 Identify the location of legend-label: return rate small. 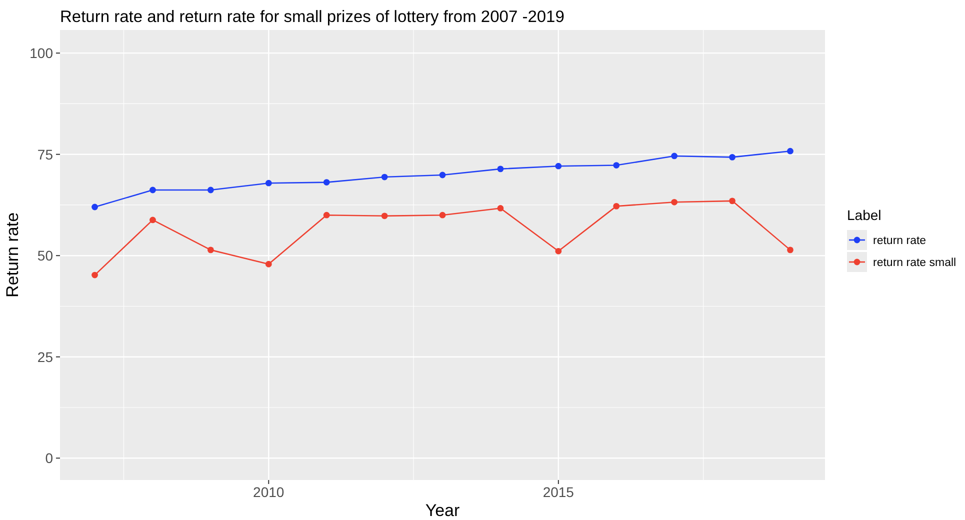
(914, 263).